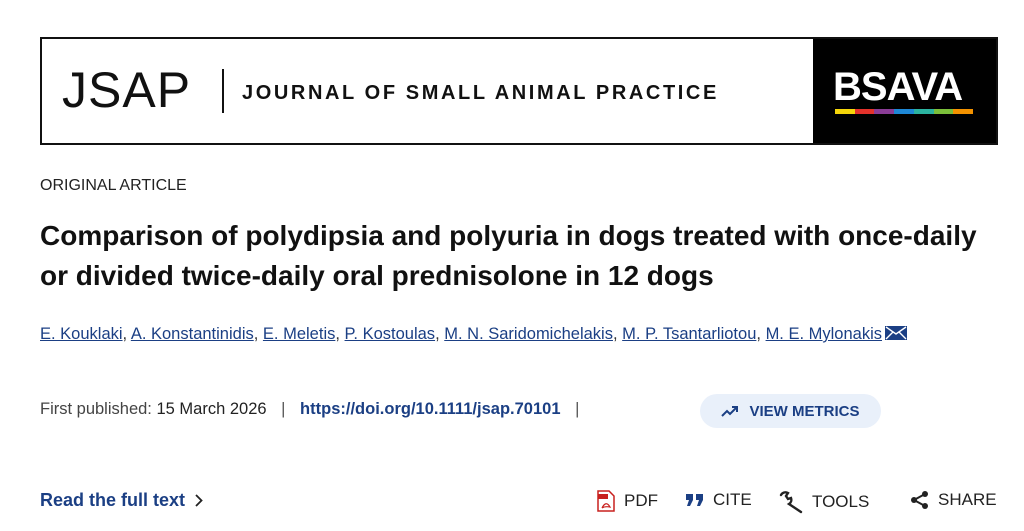 The height and width of the screenshot is (531, 1024). Describe the element at coordinates (824, 334) in the screenshot. I see `author-link: M. E. Mylonakis` at that location.